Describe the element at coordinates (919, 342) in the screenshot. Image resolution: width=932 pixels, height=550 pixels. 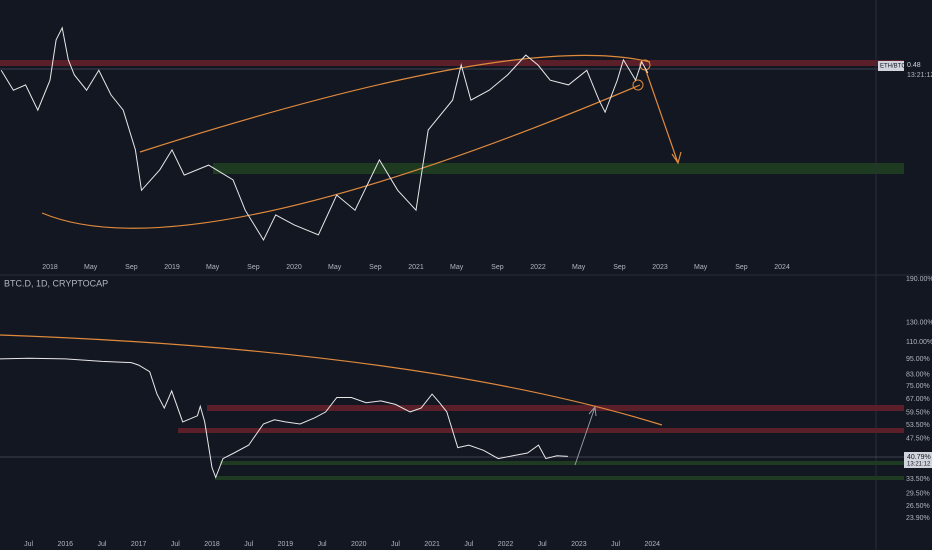
I see `y-tick-label: 110.00%` at that location.